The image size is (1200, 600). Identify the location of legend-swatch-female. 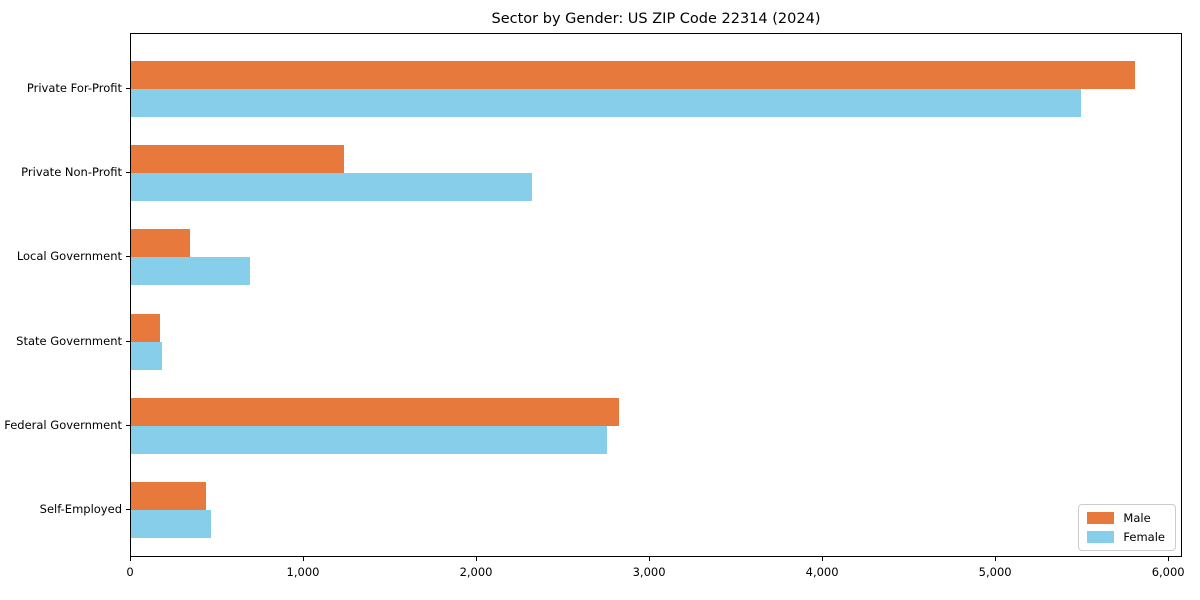
(1101, 537).